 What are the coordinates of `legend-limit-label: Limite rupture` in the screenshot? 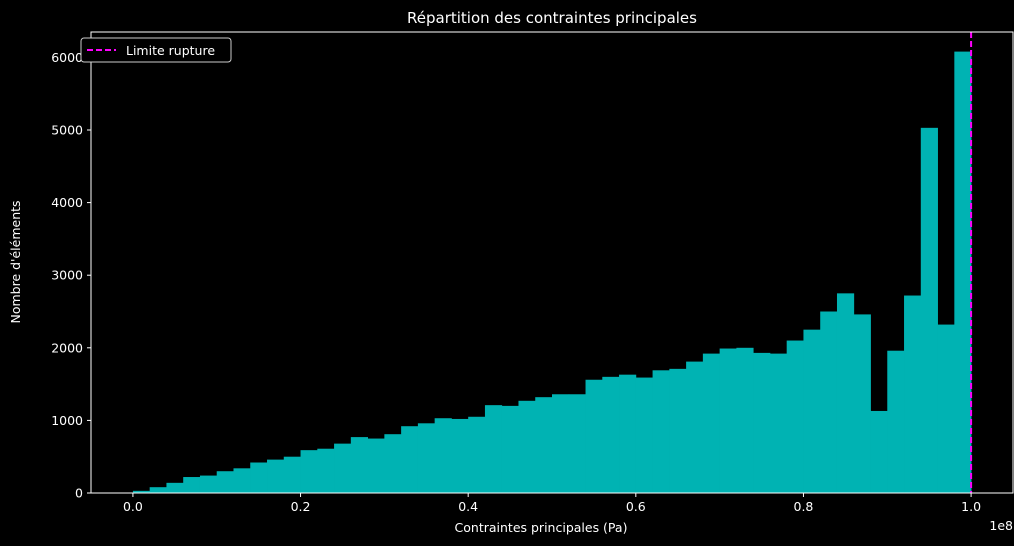 It's located at (170, 50).